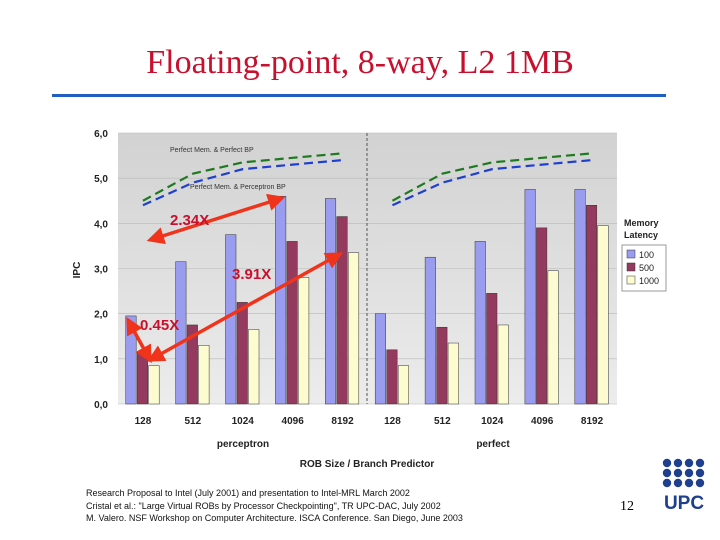 The width and height of the screenshot is (720, 540). What do you see at coordinates (367, 179) in the screenshot?
I see `reference-lines` at bounding box center [367, 179].